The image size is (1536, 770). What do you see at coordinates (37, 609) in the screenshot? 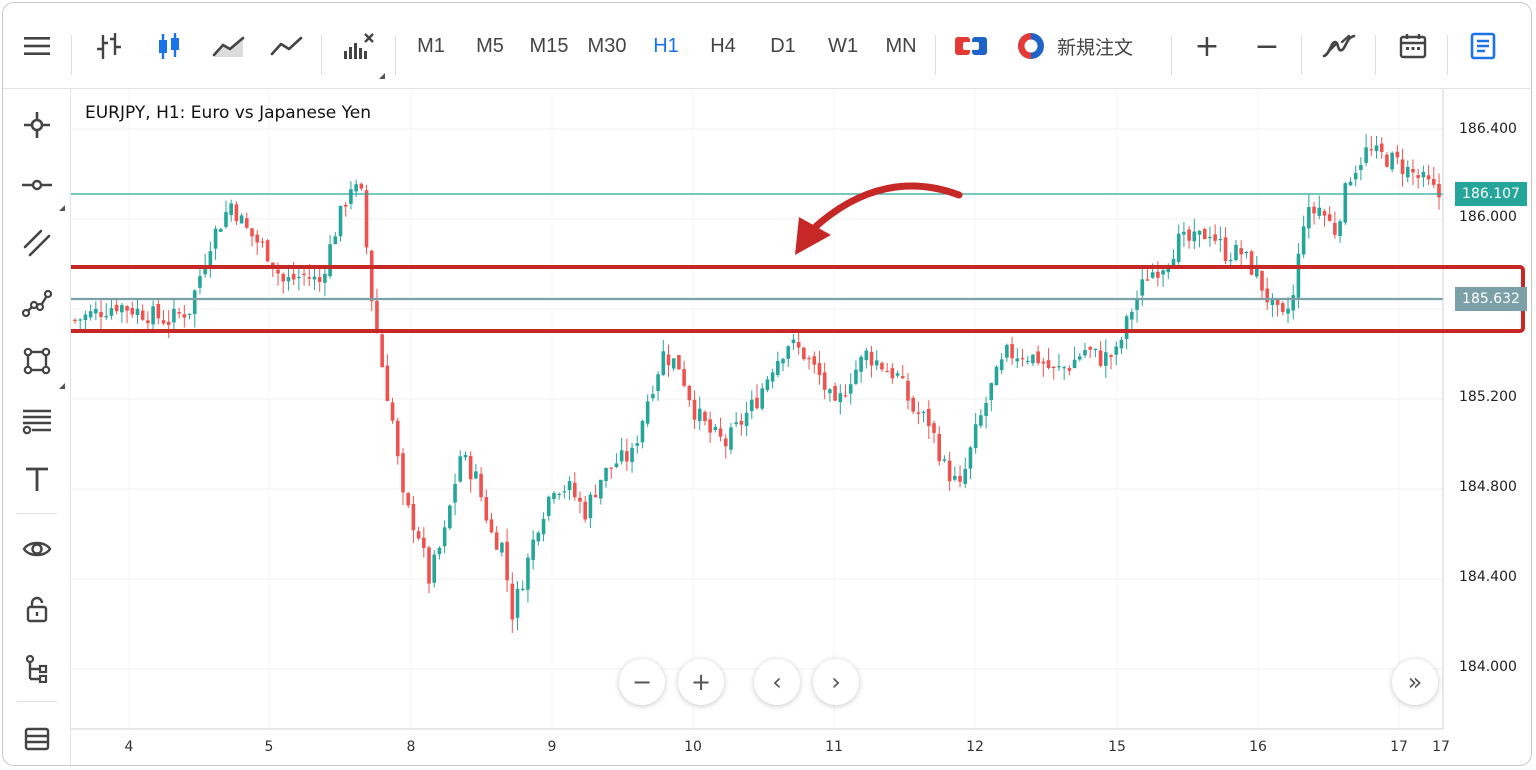
I see `lock-icon` at bounding box center [37, 609].